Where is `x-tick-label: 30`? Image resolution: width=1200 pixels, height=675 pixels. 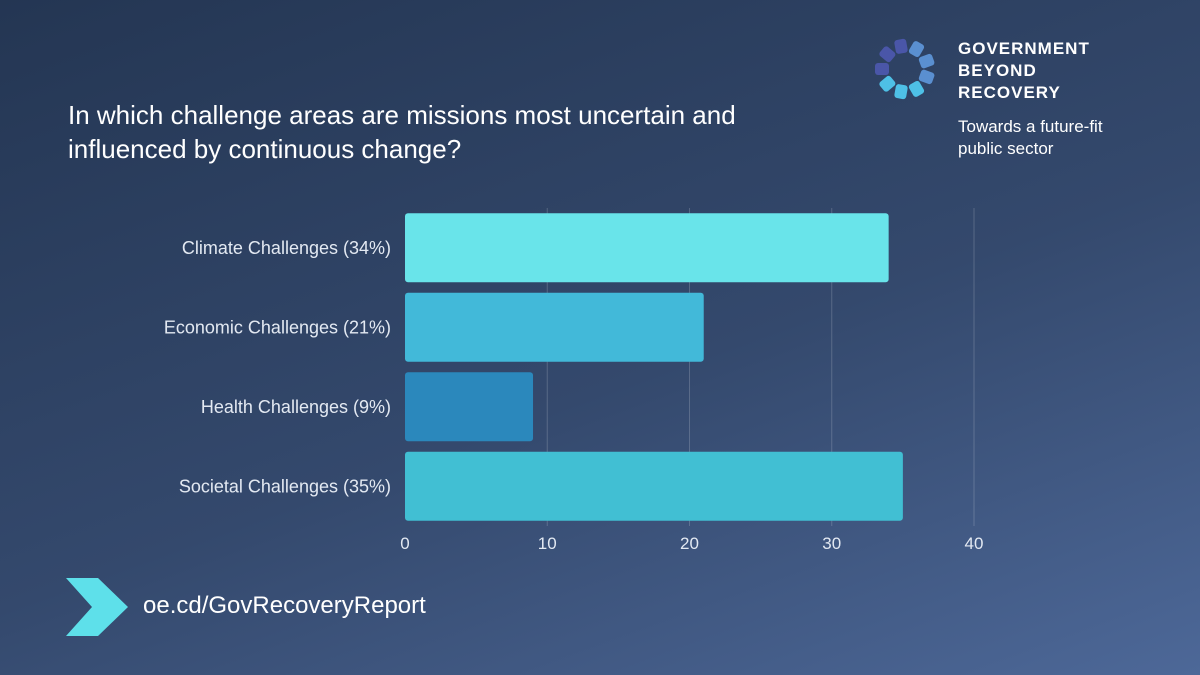
x-tick-label: 30 is located at coordinates (831, 543).